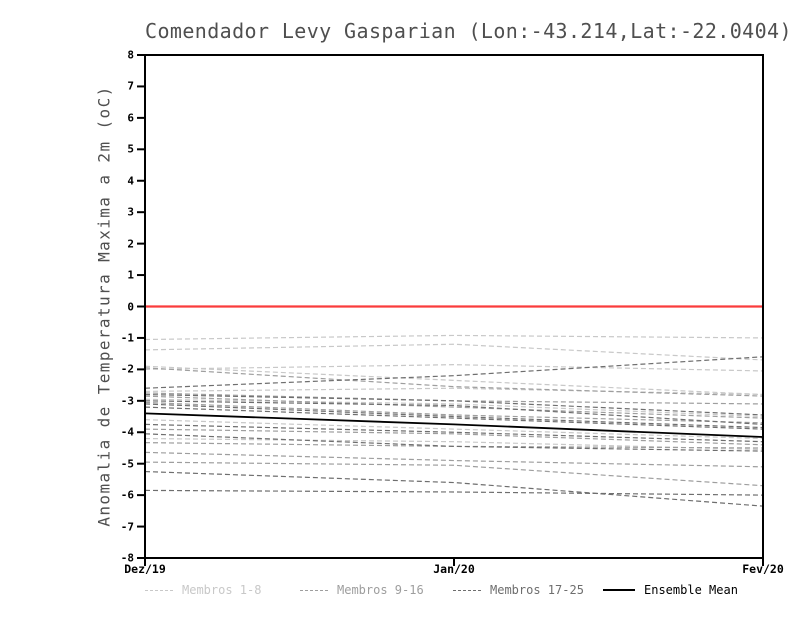 The height and width of the screenshot is (618, 800). Describe the element at coordinates (127, 464) in the screenshot. I see `y-tick-label: -5` at that location.